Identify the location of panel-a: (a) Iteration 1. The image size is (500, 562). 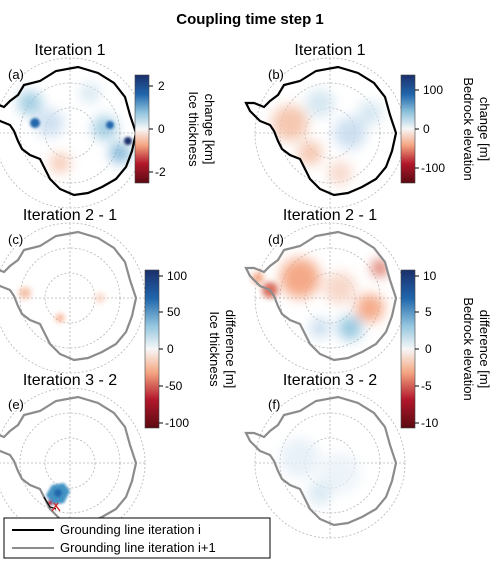
(73, 125).